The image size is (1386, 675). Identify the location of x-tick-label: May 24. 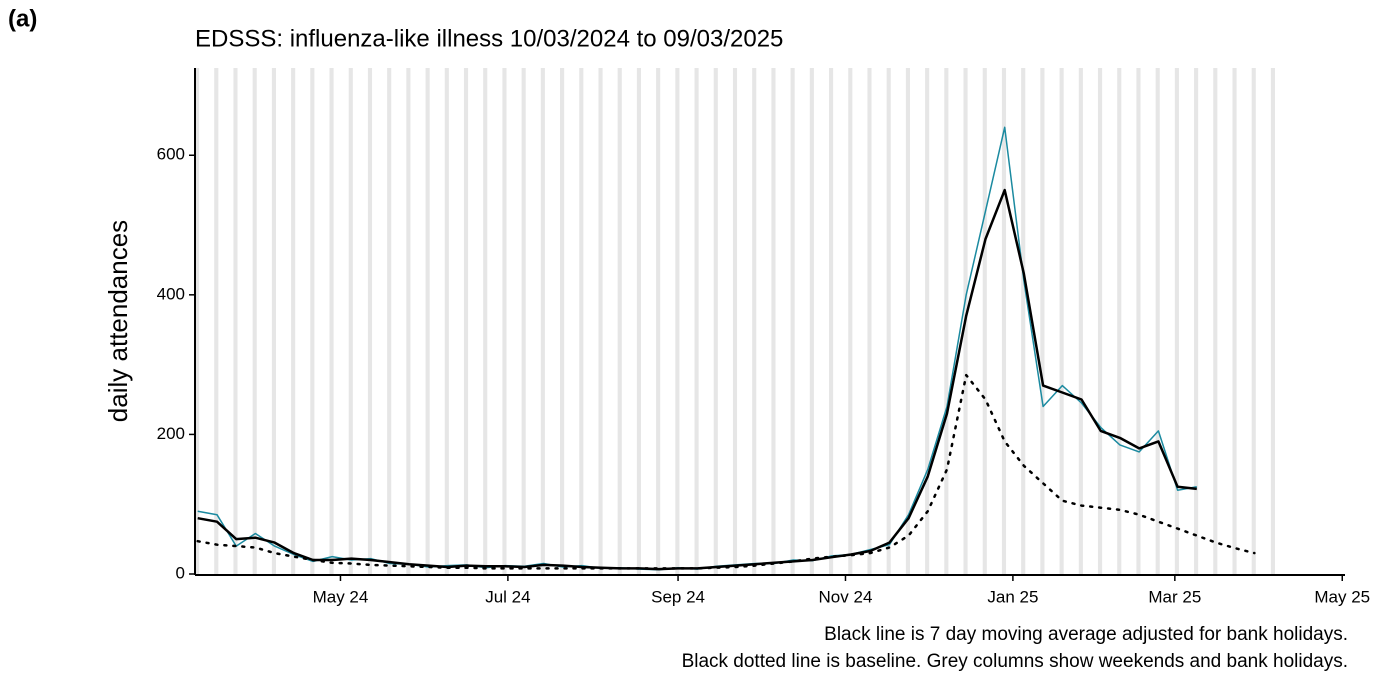
(341, 596).